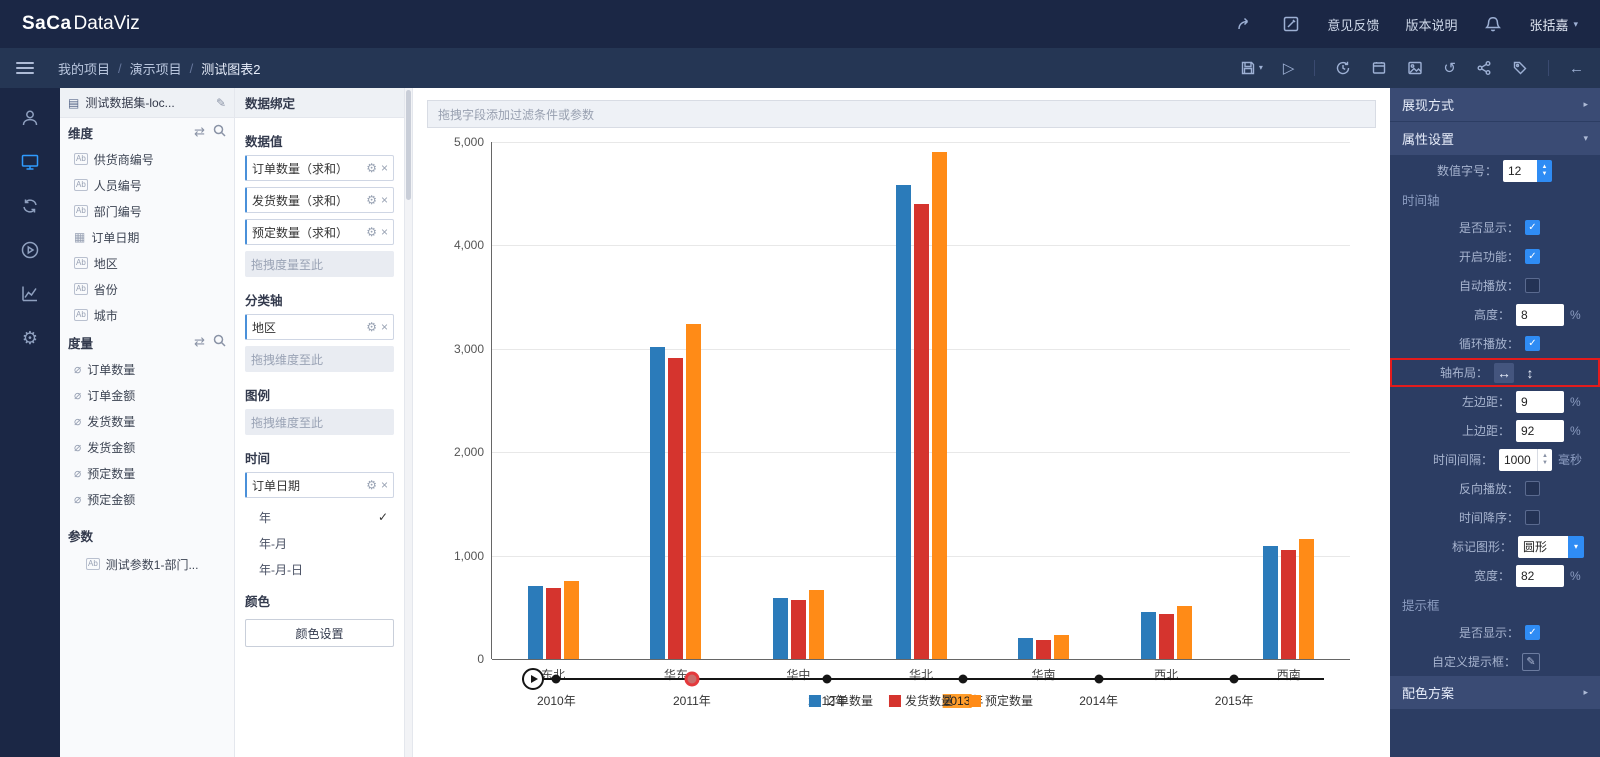  I want to click on enable-feature-checkbox, so click(1532, 256).